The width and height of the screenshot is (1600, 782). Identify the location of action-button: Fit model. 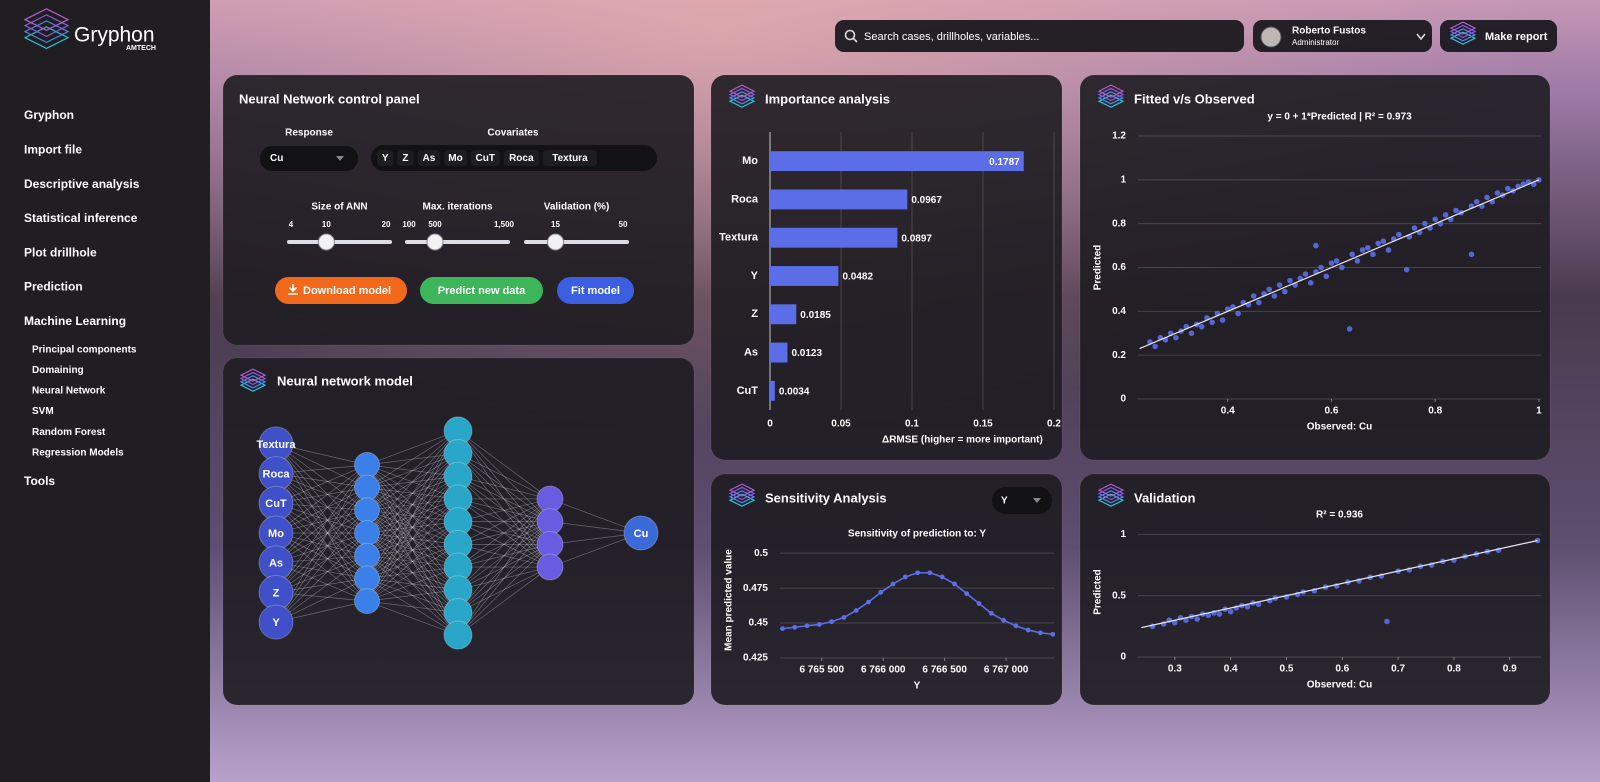
(595, 290).